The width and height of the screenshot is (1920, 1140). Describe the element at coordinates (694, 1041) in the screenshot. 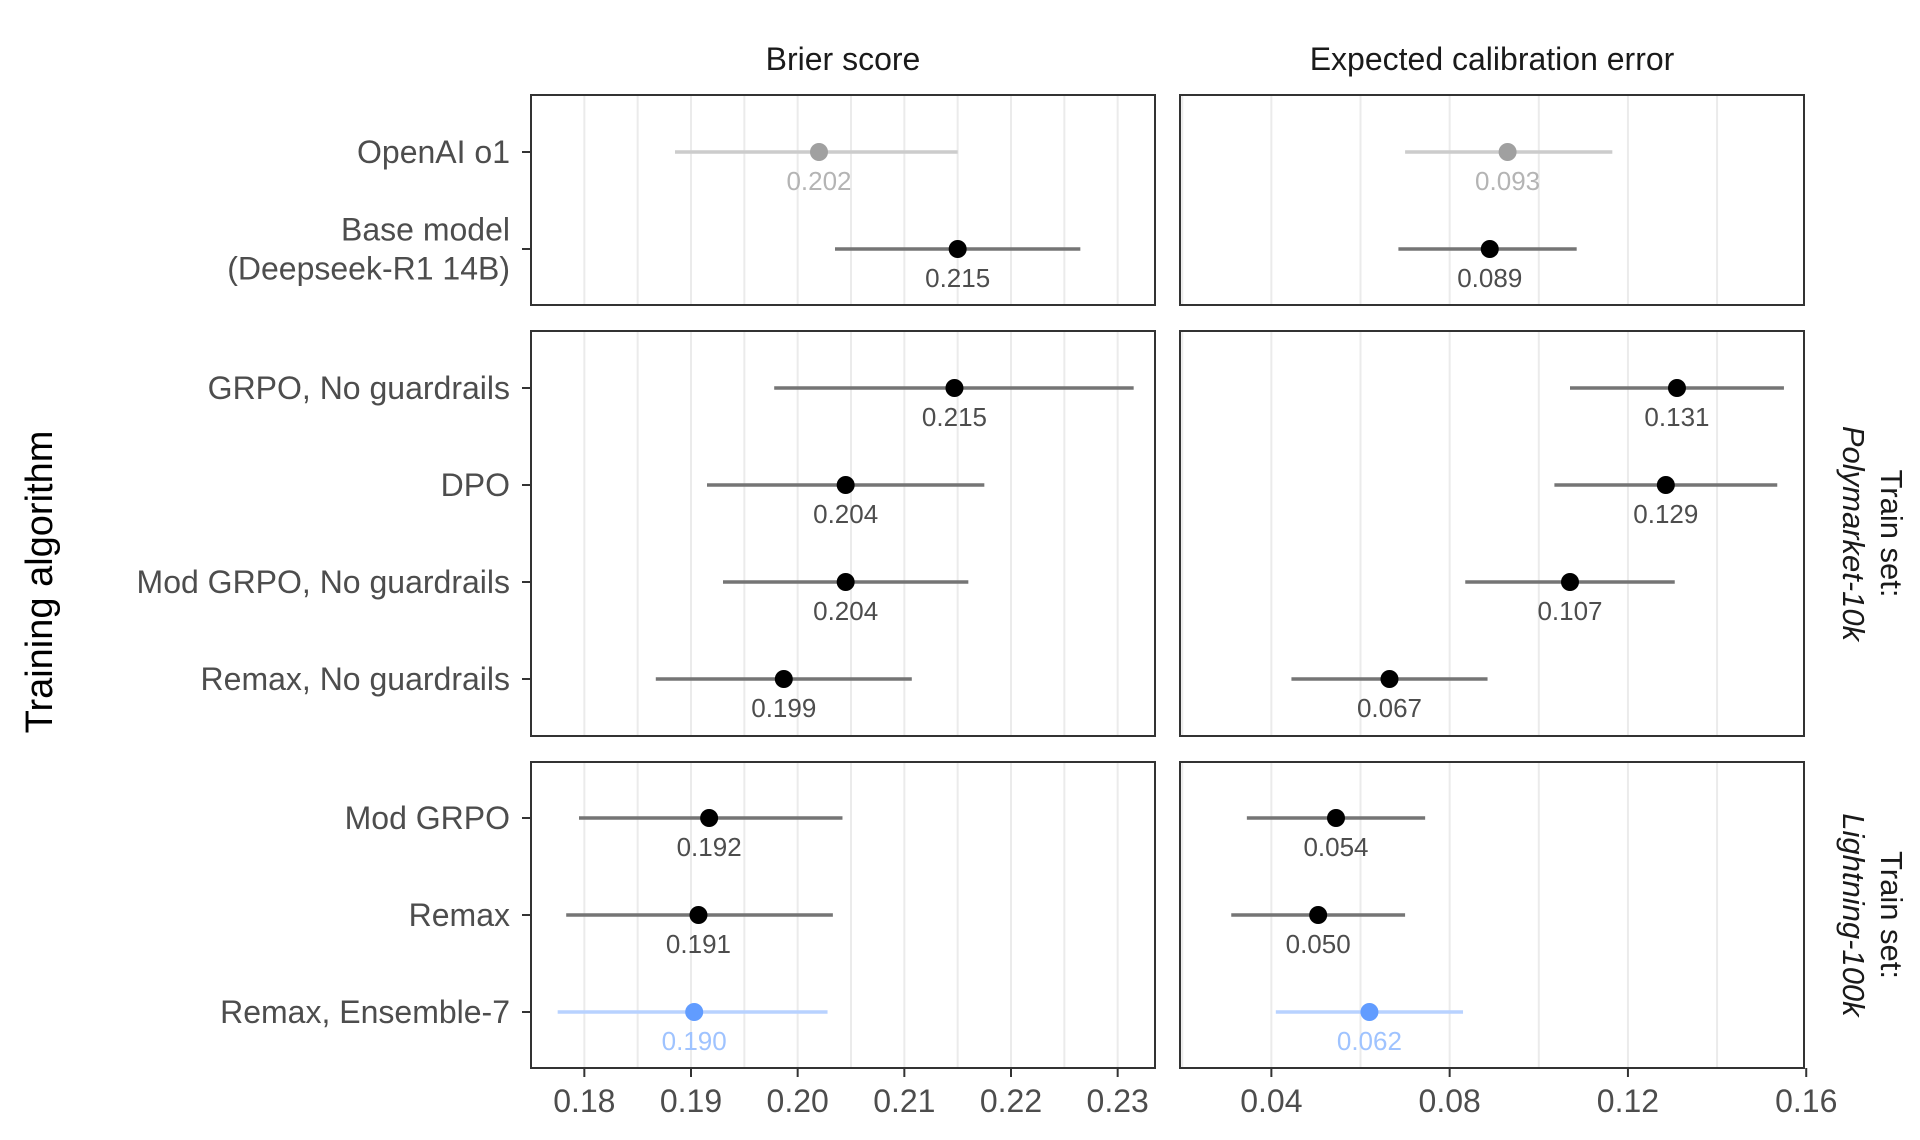

I see `data-label: 0.190` at that location.